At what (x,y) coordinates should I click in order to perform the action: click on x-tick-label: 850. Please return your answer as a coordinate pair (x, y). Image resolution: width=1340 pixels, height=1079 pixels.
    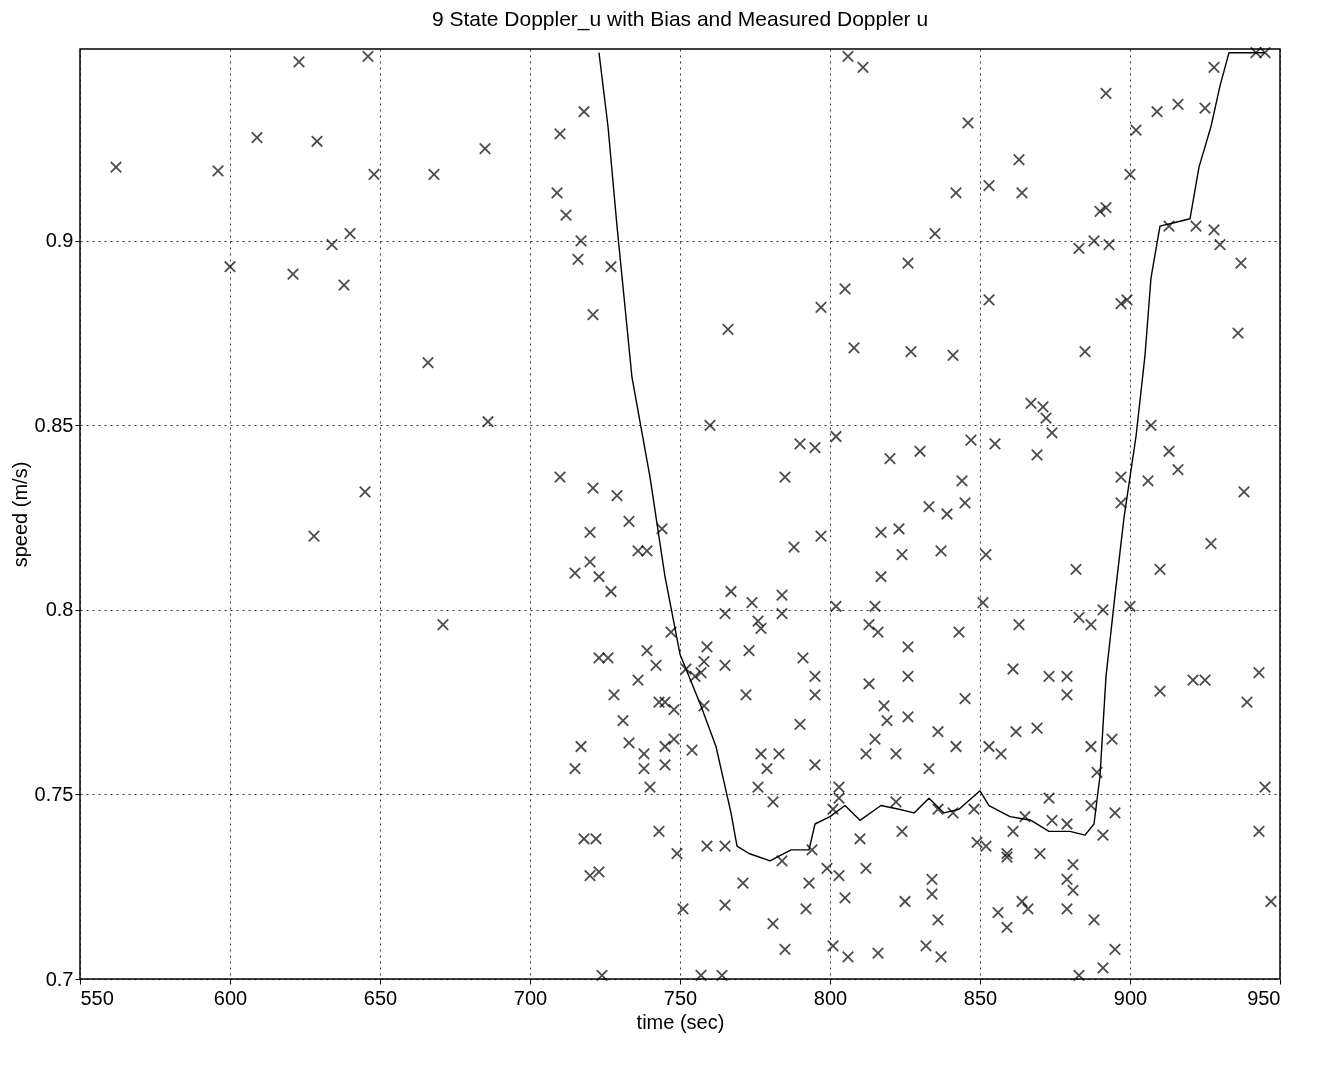
    Looking at the image, I should click on (980, 997).